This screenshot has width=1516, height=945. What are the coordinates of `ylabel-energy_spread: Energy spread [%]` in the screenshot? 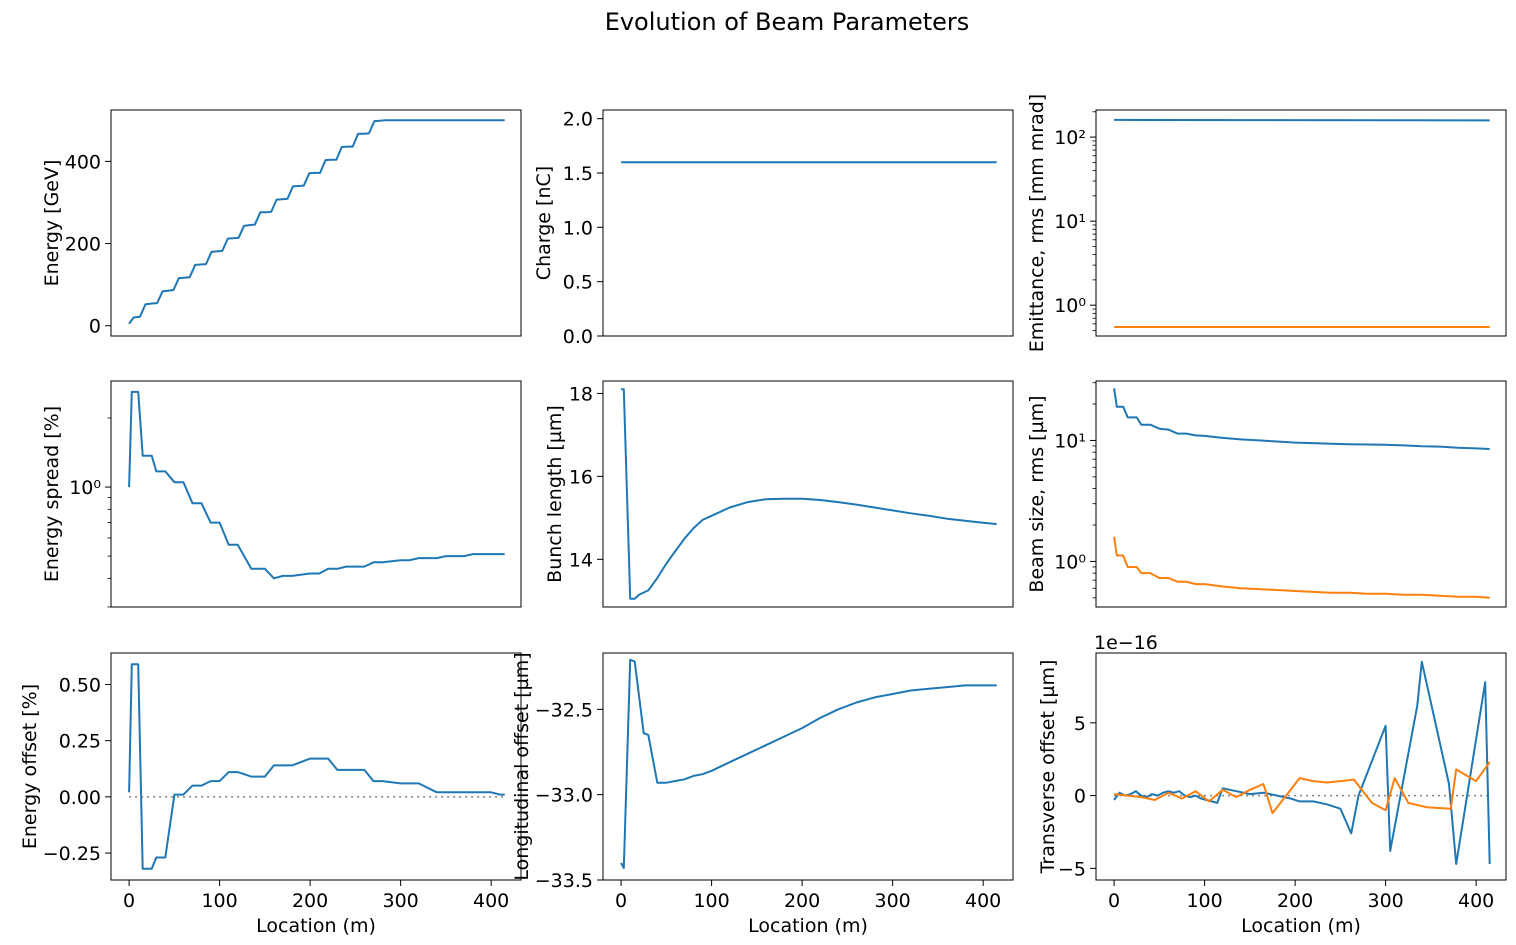 It's located at (52, 494).